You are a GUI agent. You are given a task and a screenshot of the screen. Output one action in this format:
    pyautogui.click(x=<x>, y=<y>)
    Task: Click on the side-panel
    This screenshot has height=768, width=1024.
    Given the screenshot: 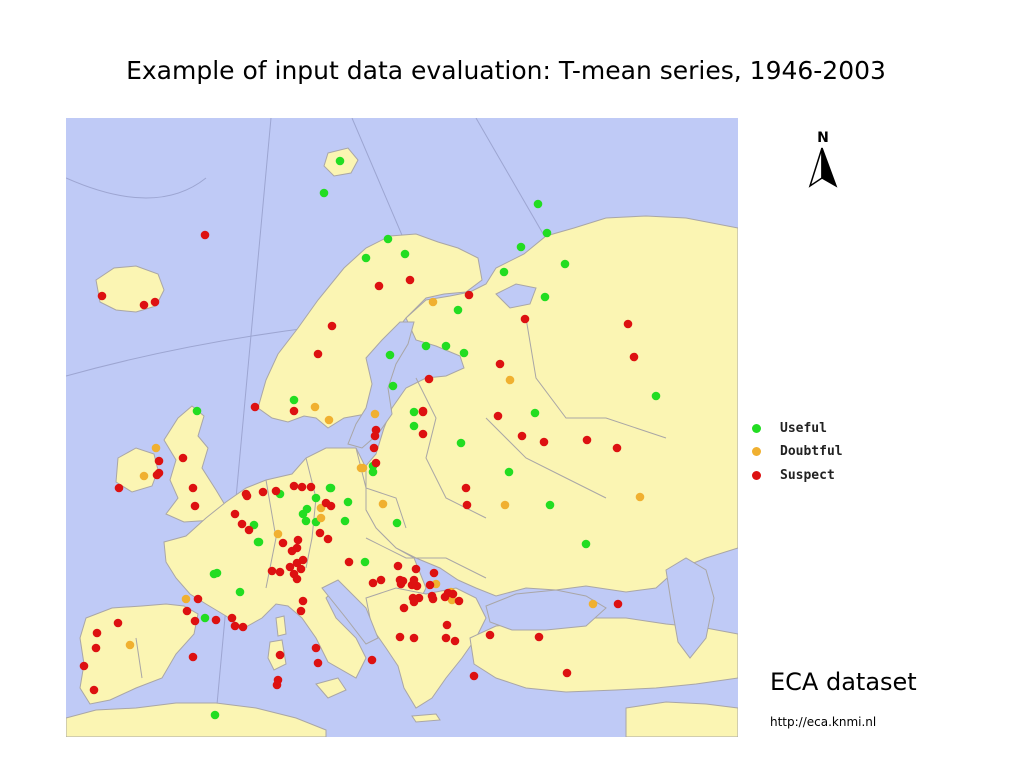 What is the action you would take?
    pyautogui.click(x=804, y=388)
    